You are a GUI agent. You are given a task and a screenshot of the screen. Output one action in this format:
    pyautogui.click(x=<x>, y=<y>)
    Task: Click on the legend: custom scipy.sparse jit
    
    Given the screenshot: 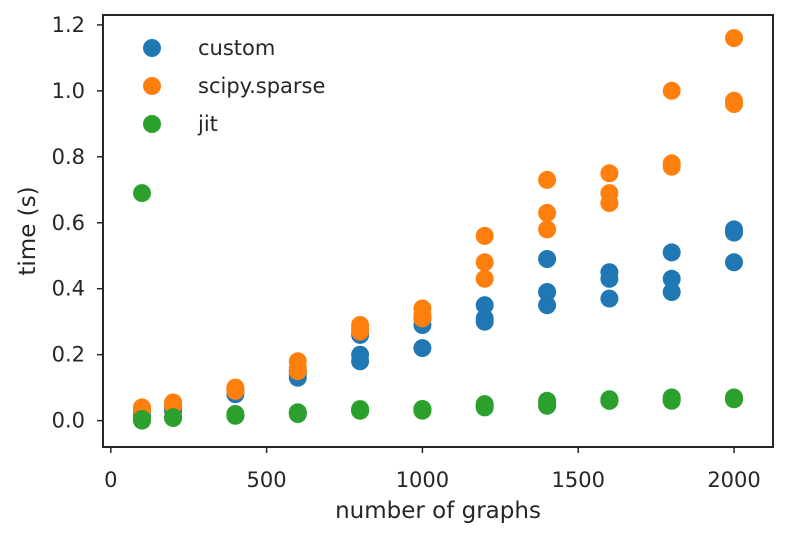 What is the action you would take?
    pyautogui.click(x=234, y=86)
    